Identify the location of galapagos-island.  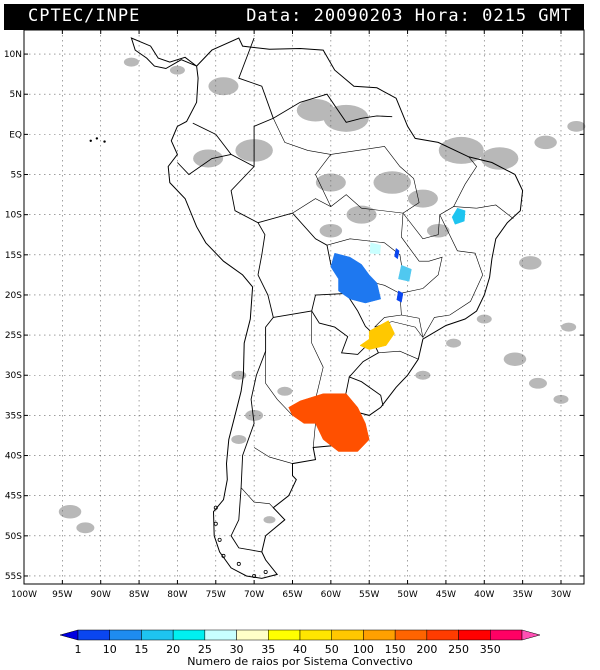
(97, 138).